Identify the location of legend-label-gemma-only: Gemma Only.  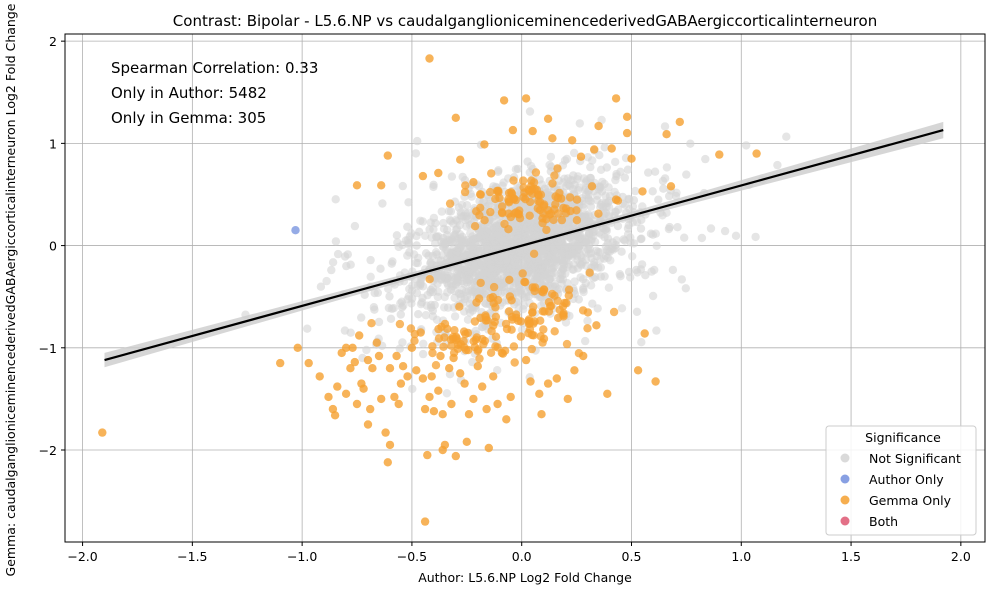
(910, 500).